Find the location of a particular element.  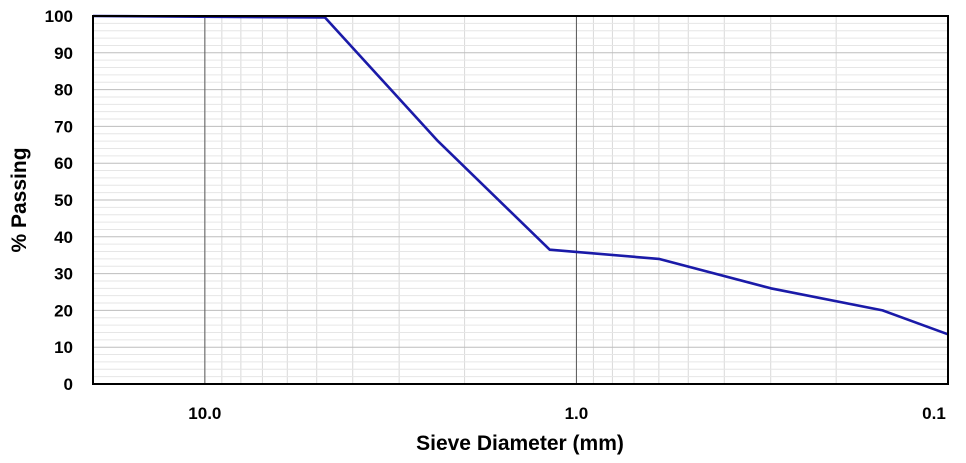

x-tick-labels: 10.0 1.0 0.1 is located at coordinates (567, 413).